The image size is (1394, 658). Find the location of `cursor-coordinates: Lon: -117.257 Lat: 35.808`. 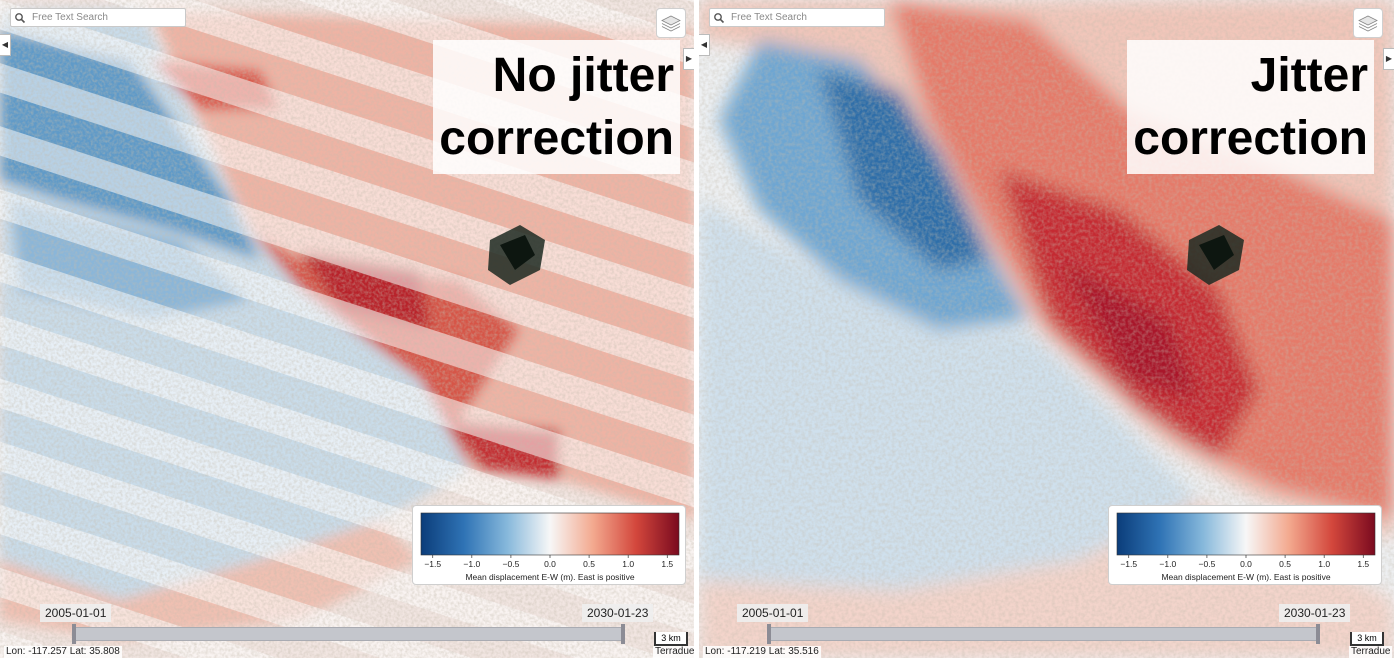

cursor-coordinates: Lon: -117.257 Lat: 35.808 is located at coordinates (63, 652).